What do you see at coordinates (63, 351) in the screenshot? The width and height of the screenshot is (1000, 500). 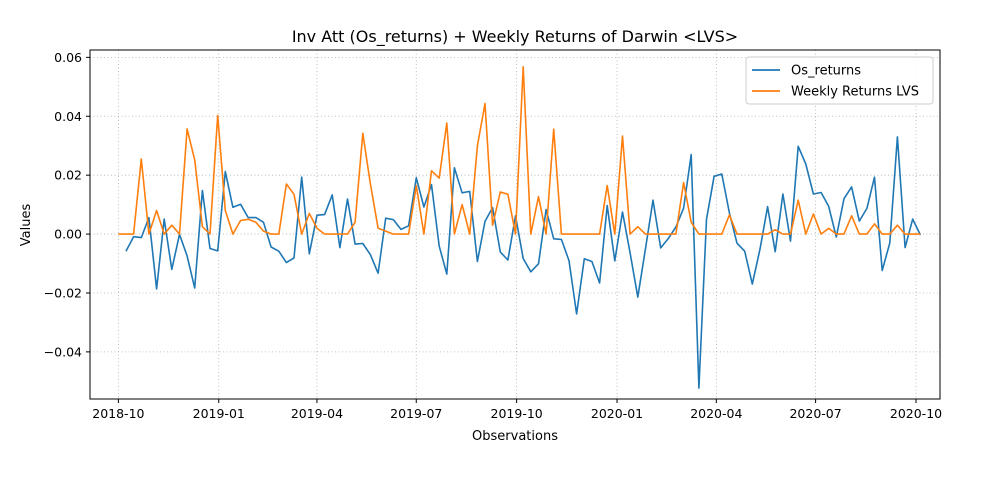 I see `y-tick-label: −0.04` at bounding box center [63, 351].